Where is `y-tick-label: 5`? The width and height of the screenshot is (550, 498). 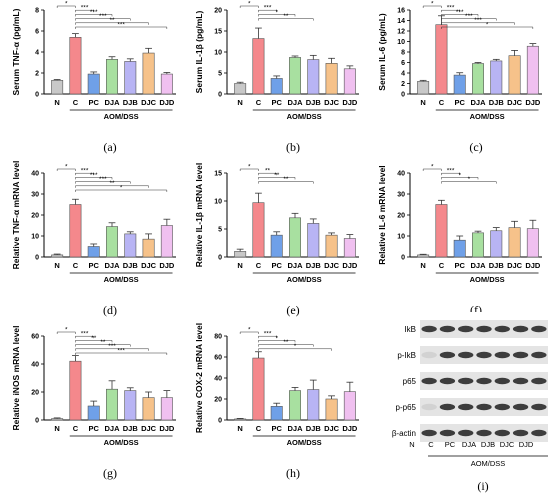 y-tick-label: 5 is located at coordinates (220, 230).